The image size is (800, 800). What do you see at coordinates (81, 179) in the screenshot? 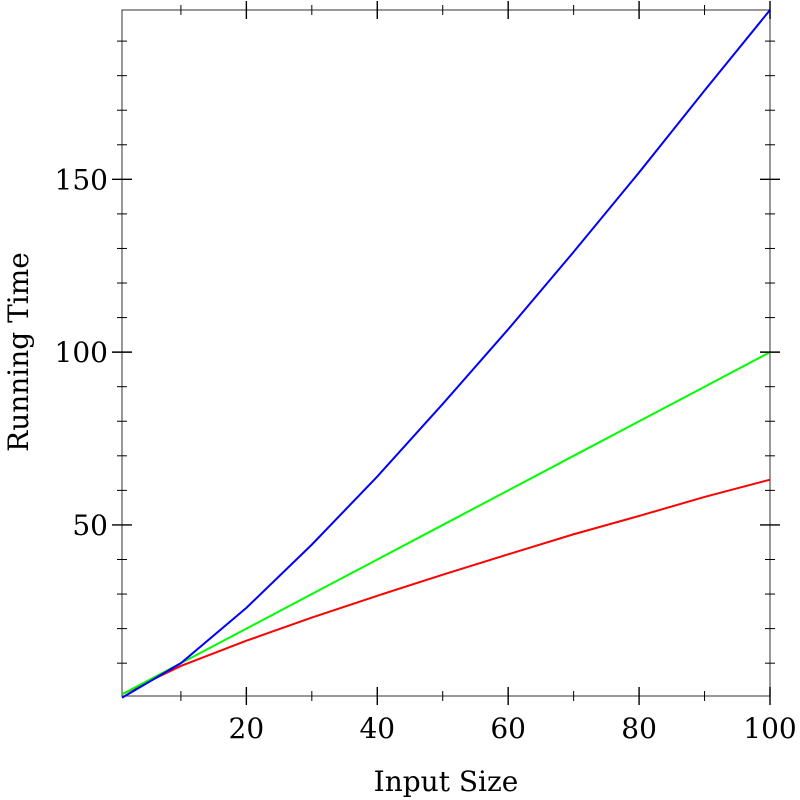
I see `y-tick-label: 150` at bounding box center [81, 179].